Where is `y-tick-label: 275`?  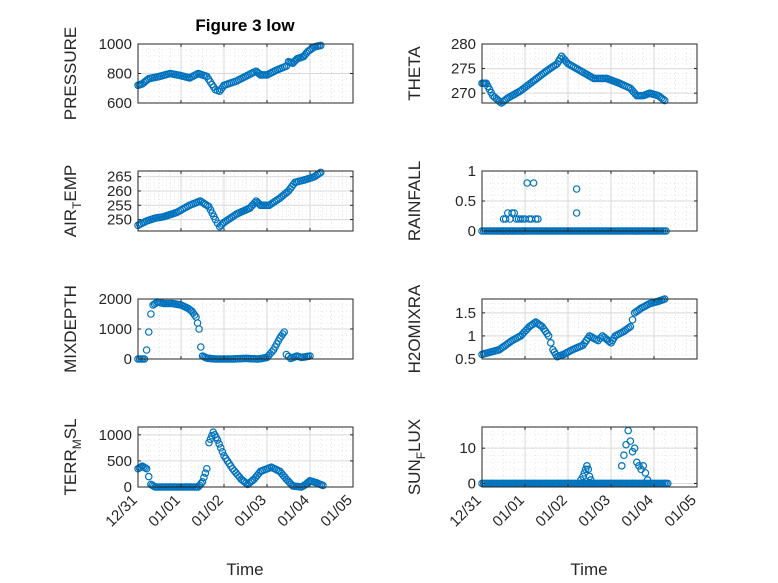
y-tick-label: 275 is located at coordinates (463, 69).